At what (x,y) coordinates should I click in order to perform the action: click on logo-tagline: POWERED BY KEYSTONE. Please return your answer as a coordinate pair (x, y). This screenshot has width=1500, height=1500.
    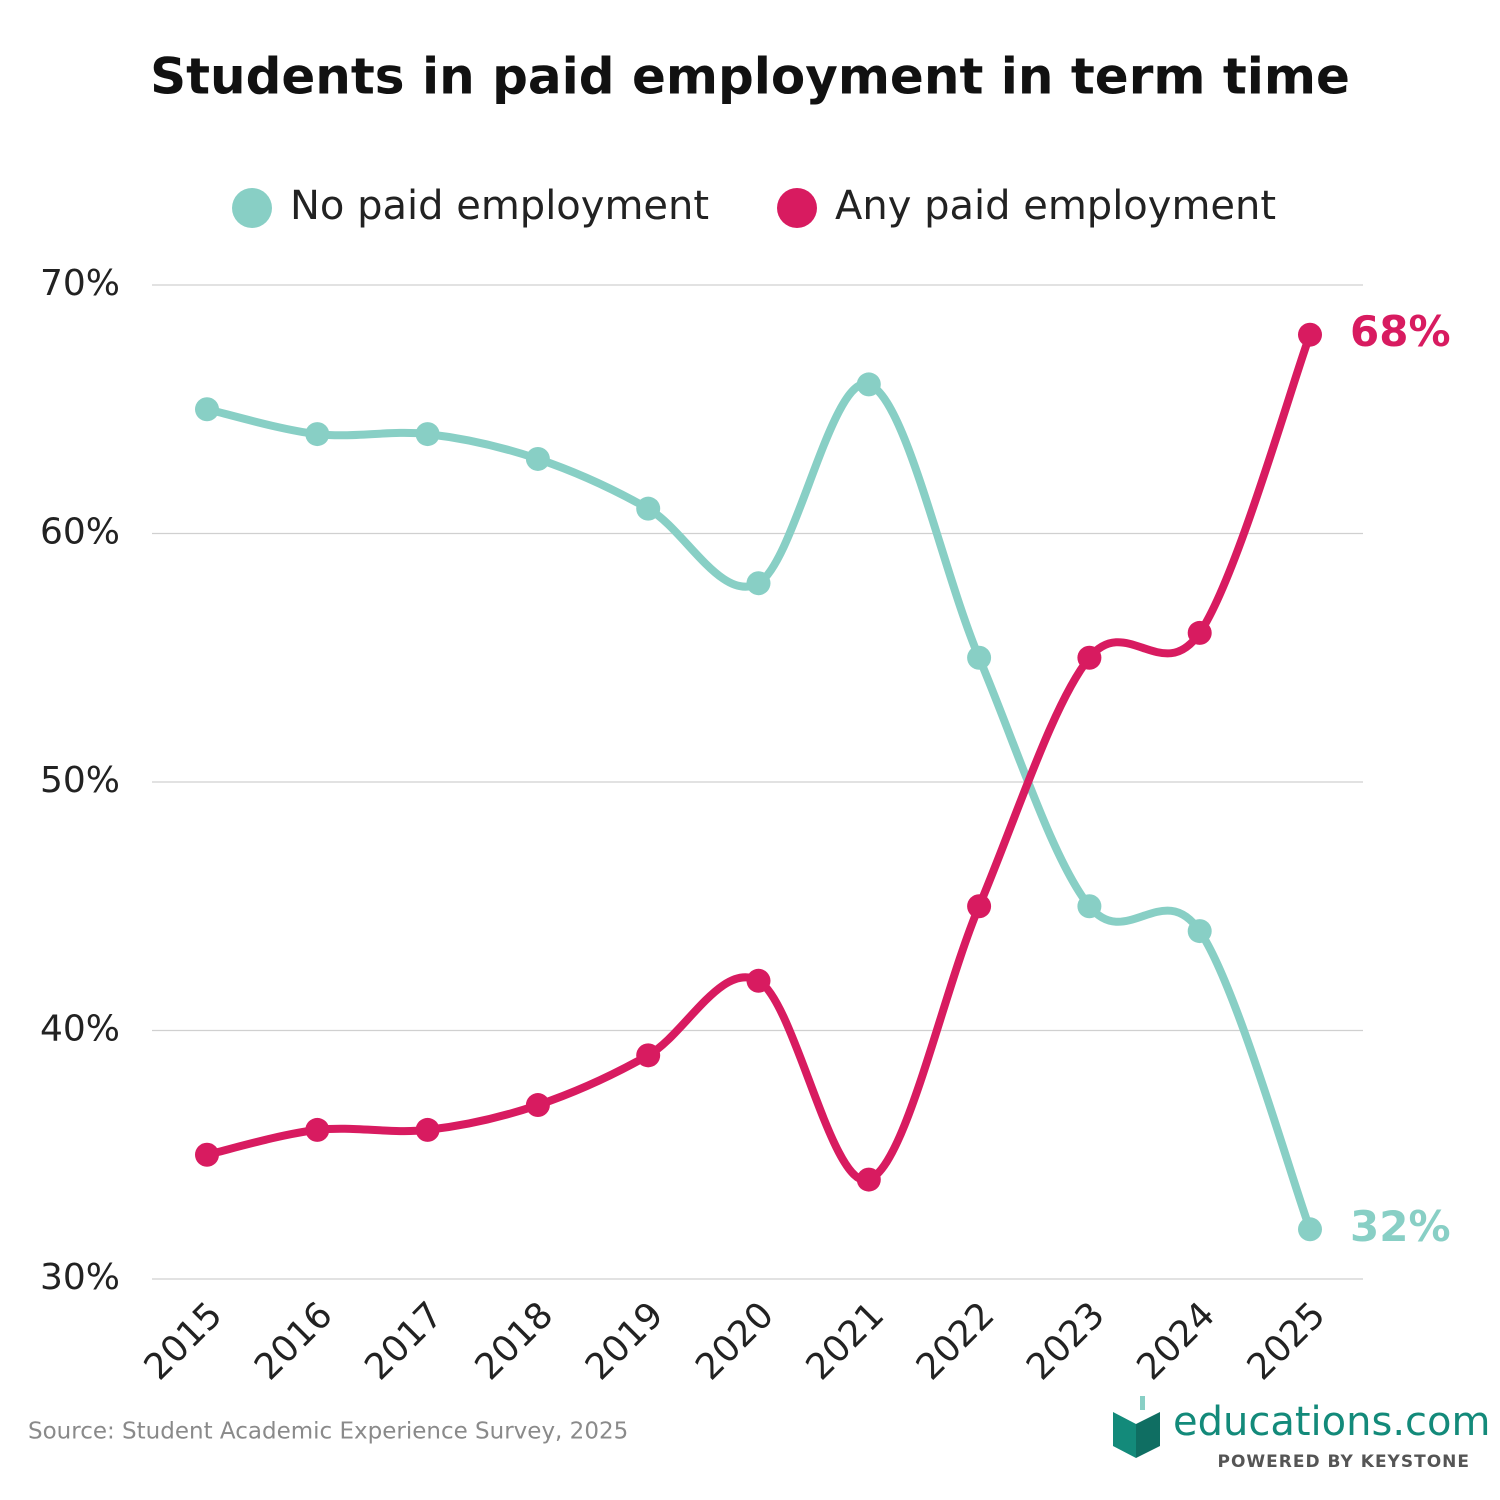
    Looking at the image, I should click on (1344, 1462).